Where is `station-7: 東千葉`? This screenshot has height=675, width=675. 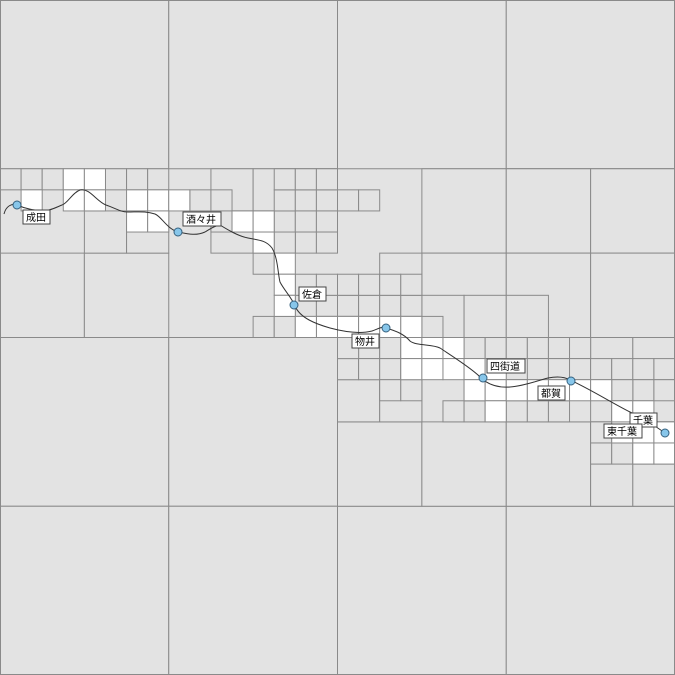
station-7: 東千葉 is located at coordinates (623, 431).